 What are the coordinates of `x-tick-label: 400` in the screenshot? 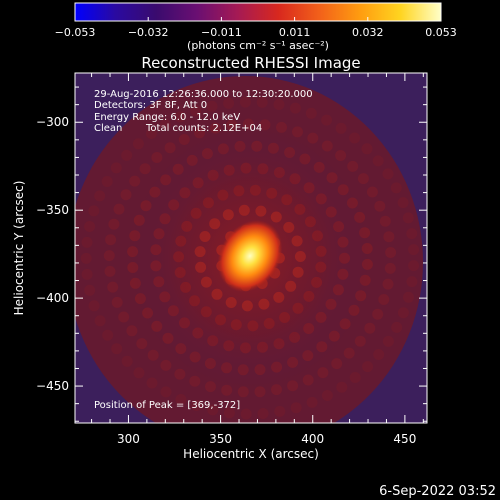 It's located at (312, 439).